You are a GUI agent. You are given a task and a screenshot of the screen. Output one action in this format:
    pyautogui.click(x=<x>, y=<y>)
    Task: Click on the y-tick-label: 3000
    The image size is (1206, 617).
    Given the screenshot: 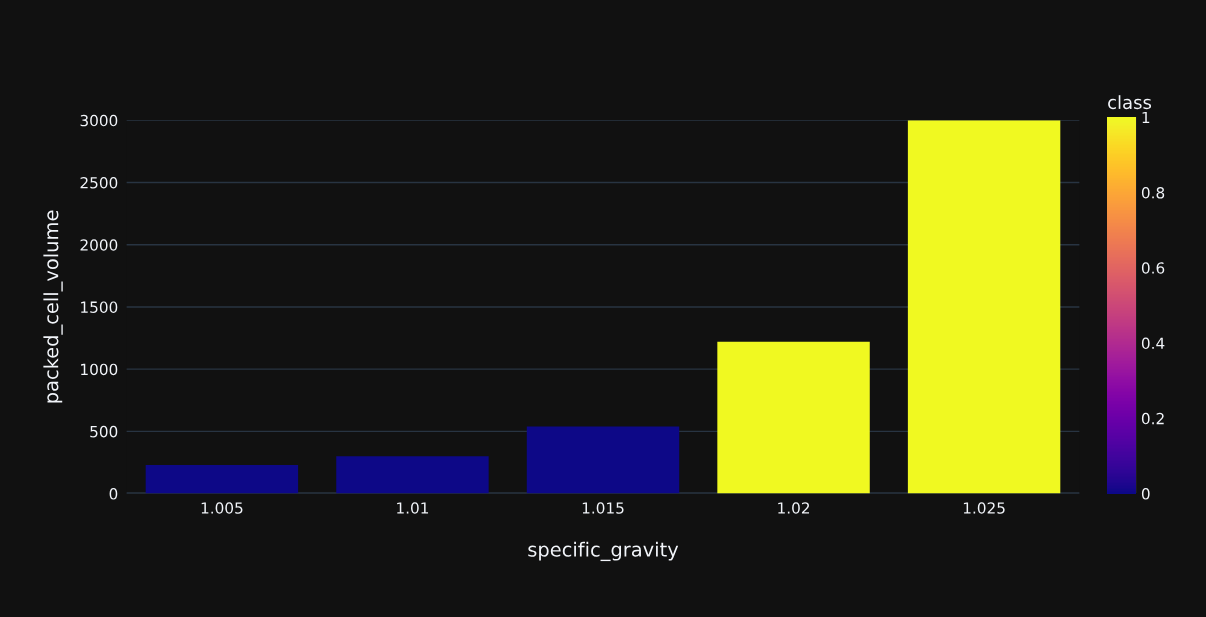 What is the action you would take?
    pyautogui.click(x=99, y=120)
    